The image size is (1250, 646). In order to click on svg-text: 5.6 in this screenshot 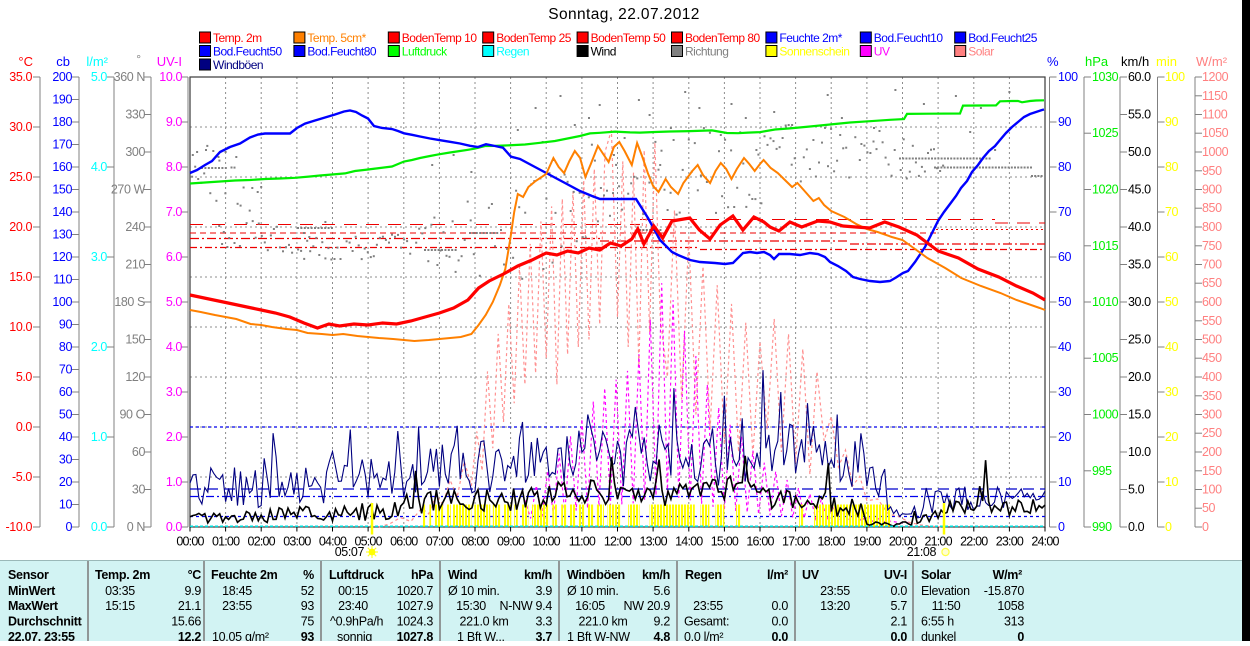, I will do `click(662, 591)`.